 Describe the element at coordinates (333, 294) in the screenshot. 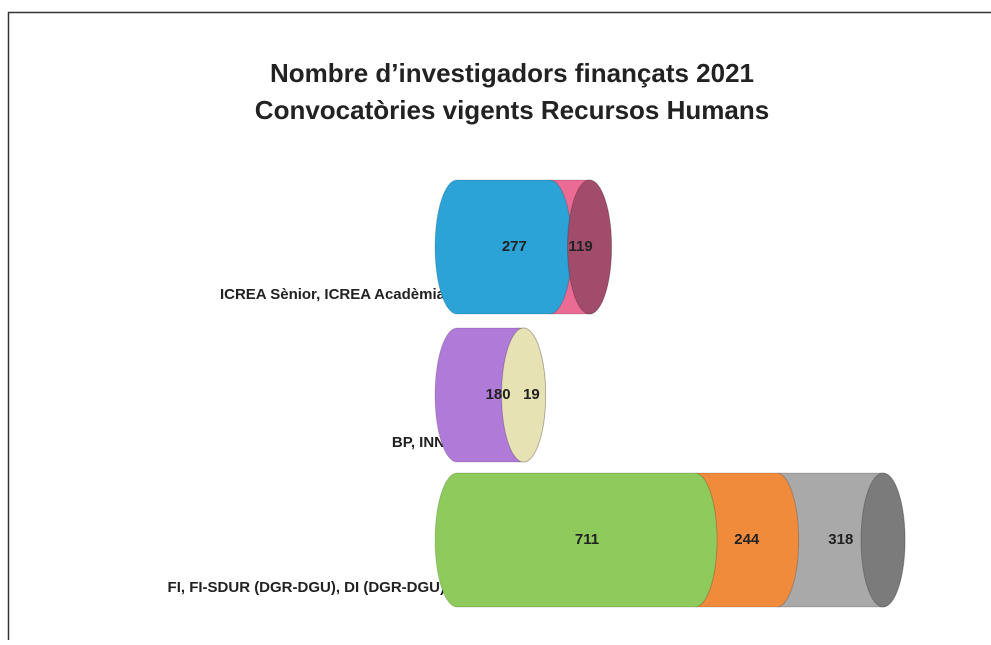

I see `category-label: ICREA Sènior, ICREA Acadèmia` at that location.